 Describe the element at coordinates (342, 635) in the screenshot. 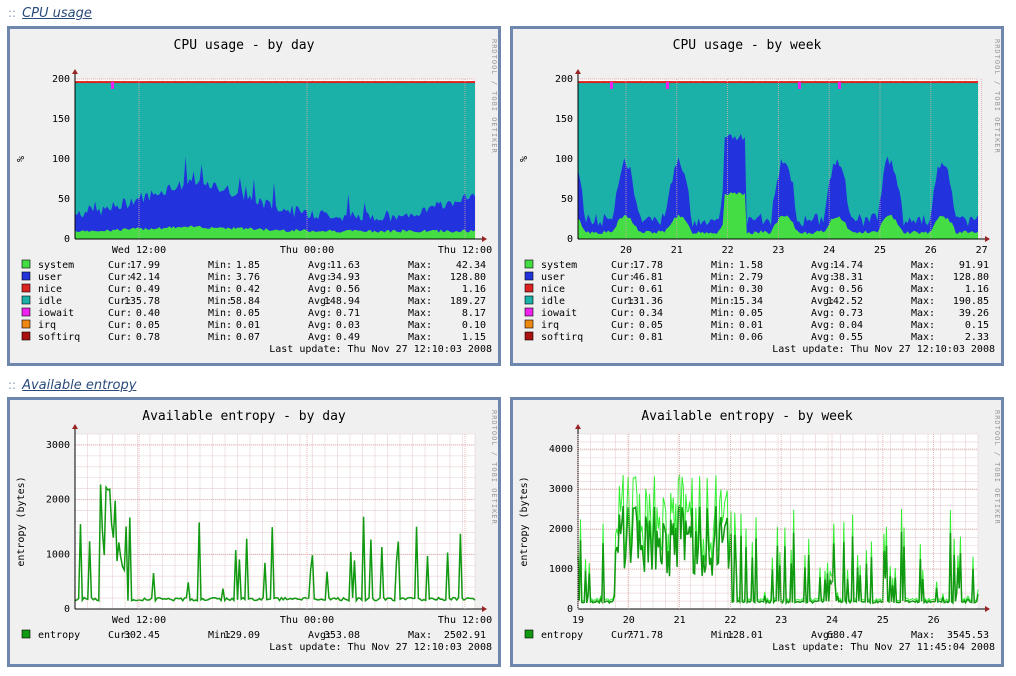

I see `legend-value: 353.08` at that location.